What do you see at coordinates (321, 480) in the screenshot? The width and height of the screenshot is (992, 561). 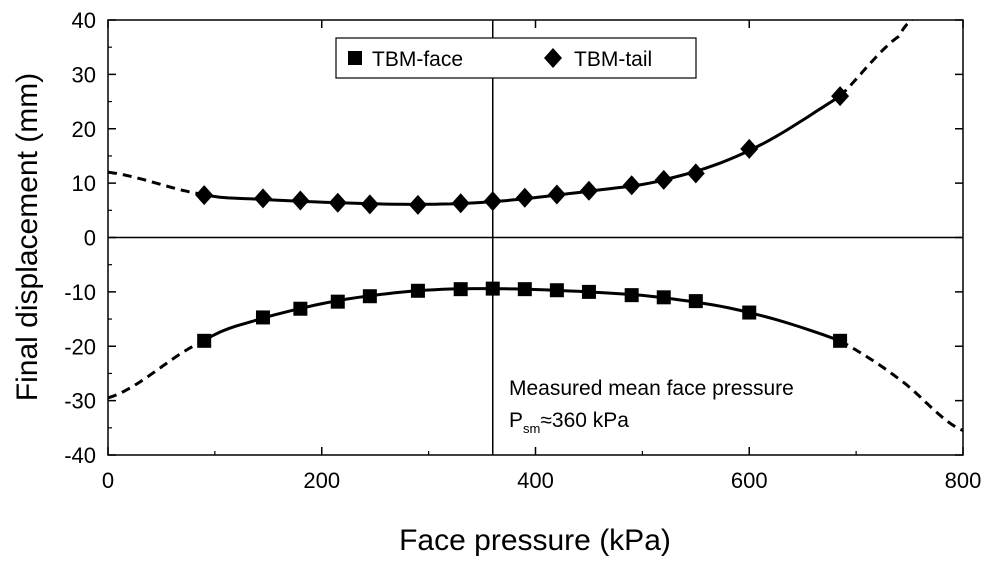 I see `x-tick-label: 200` at bounding box center [321, 480].